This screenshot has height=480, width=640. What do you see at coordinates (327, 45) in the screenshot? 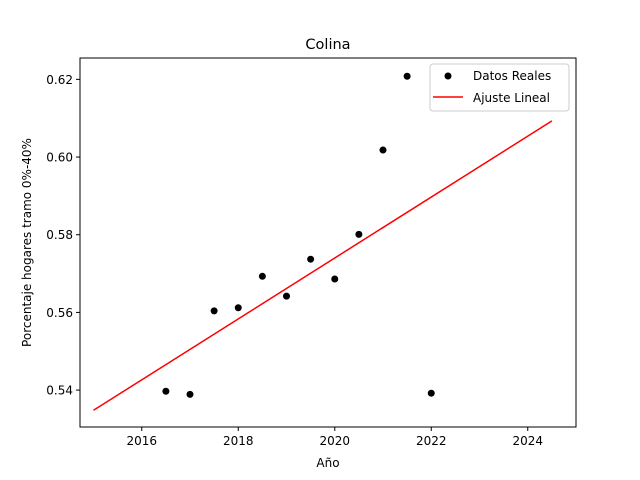
I see `chart-title: Colina` at bounding box center [327, 45].